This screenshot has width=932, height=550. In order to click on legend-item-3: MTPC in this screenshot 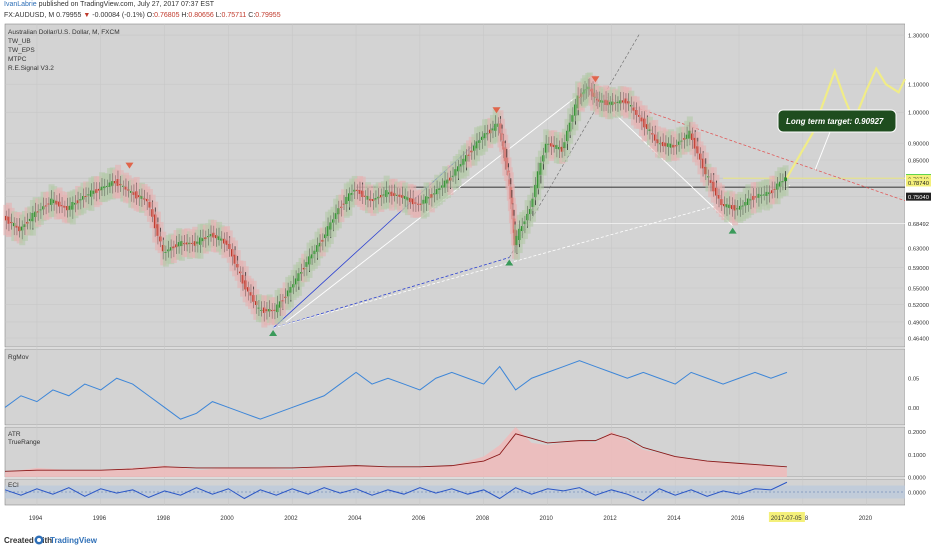, I will do `click(17, 59)`.